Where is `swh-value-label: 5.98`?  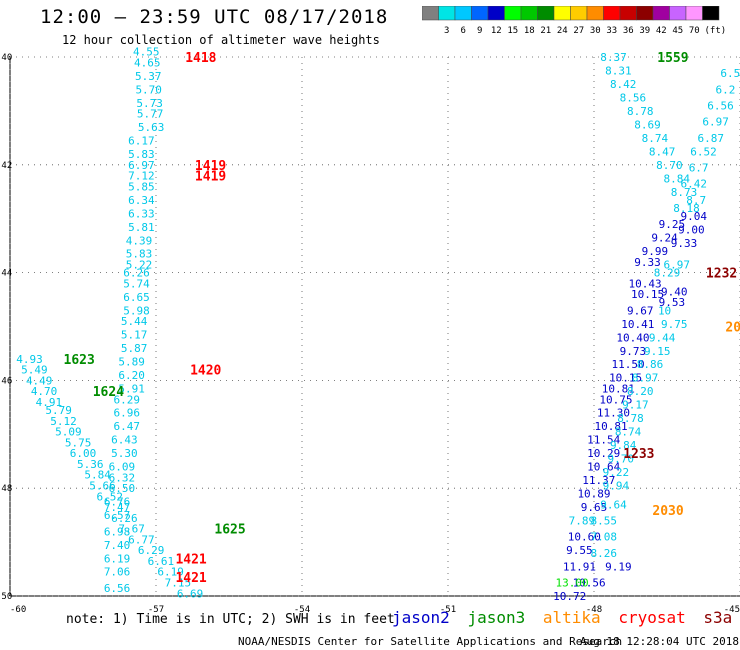
swh-value-label: 5.98 is located at coordinates (136, 310).